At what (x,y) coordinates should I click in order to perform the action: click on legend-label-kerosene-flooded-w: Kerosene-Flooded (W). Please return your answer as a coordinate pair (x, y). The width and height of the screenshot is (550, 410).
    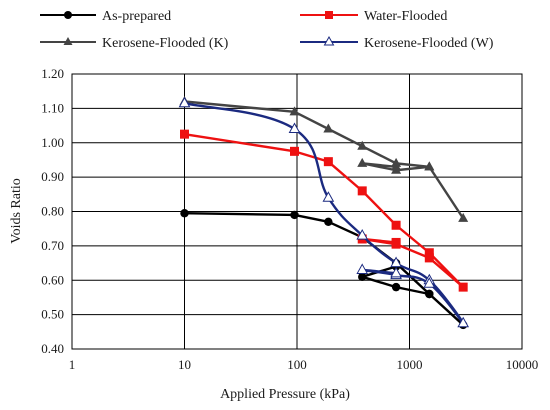
    Looking at the image, I should click on (429, 43).